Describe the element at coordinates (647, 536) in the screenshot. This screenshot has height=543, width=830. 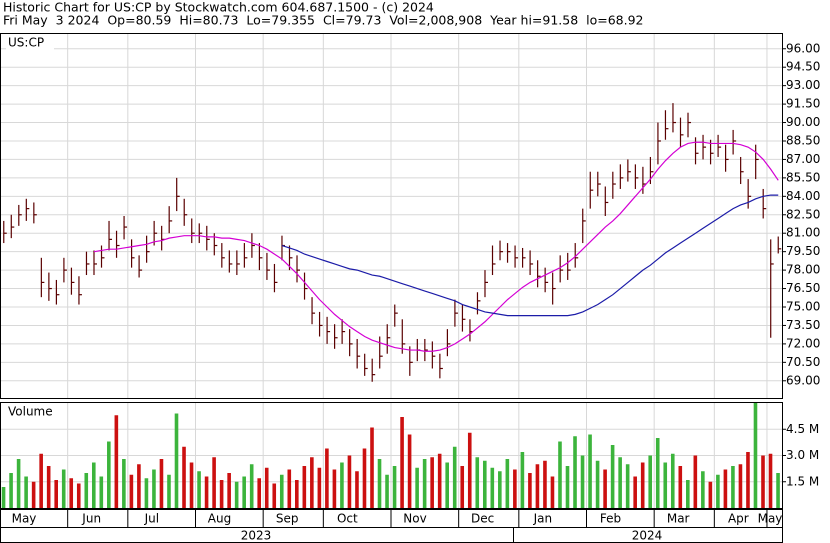
I see `year-label: 2024` at that location.